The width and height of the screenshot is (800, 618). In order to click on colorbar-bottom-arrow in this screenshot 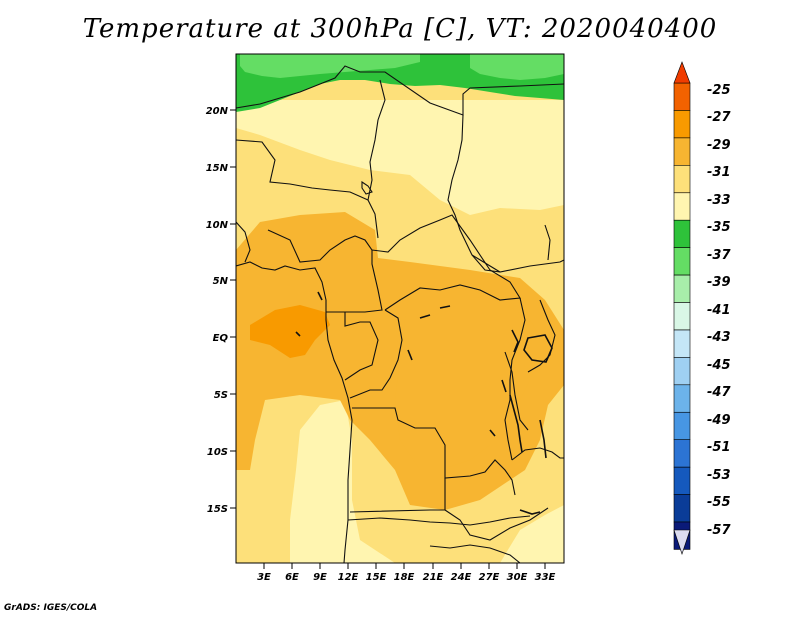, I will do `click(682, 542)`.